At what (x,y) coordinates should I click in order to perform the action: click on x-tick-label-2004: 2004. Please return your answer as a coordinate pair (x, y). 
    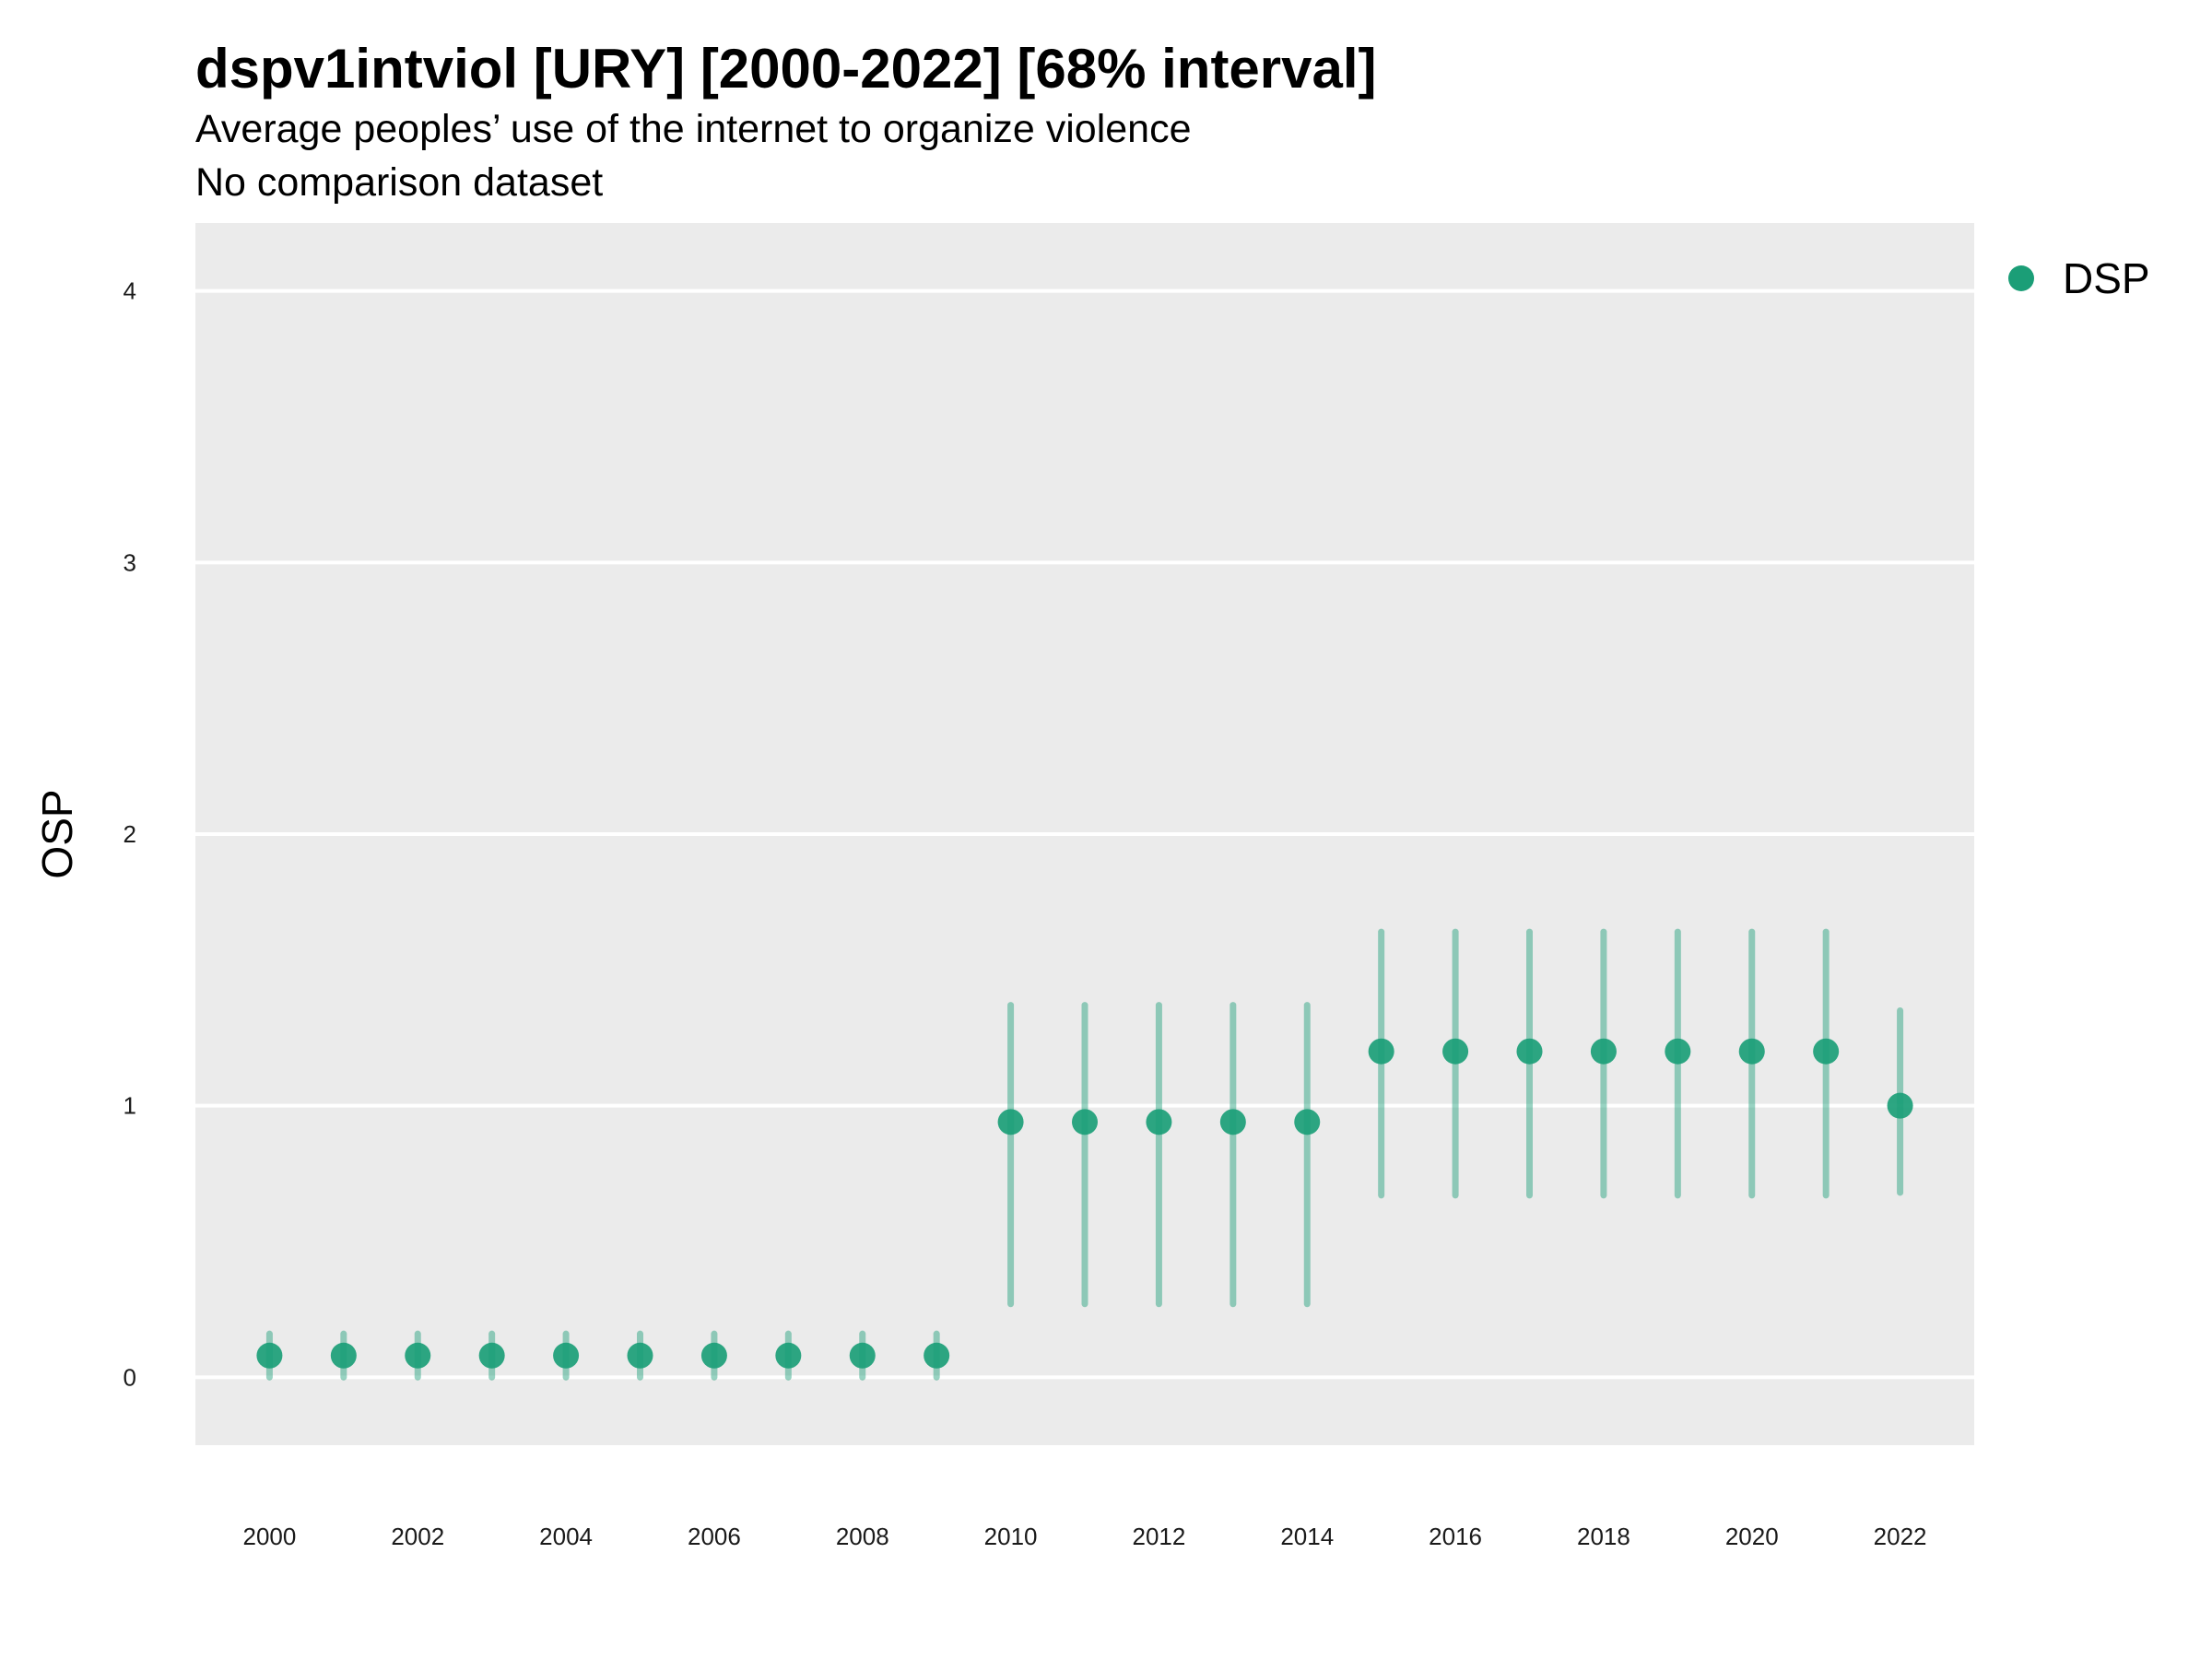
    Looking at the image, I should click on (566, 1536).